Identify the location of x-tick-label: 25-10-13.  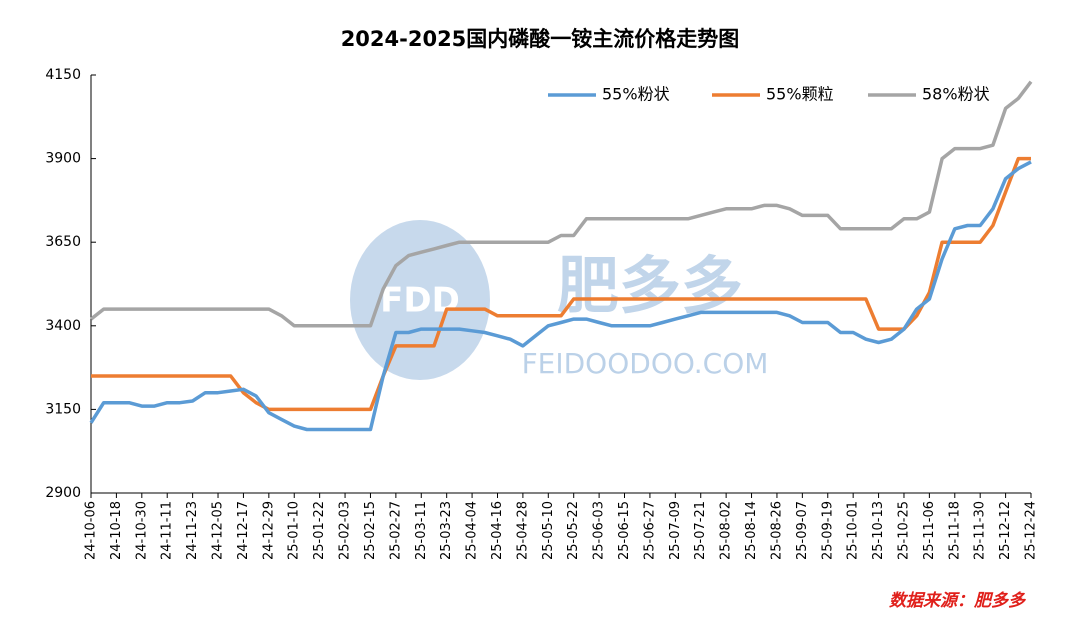
(878, 530).